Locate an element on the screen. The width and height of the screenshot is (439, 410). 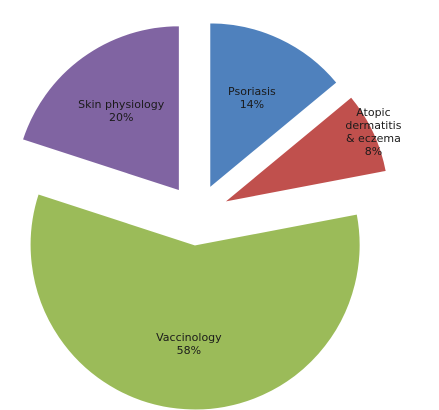
category-label: Vaccinology is located at coordinates (189, 337).